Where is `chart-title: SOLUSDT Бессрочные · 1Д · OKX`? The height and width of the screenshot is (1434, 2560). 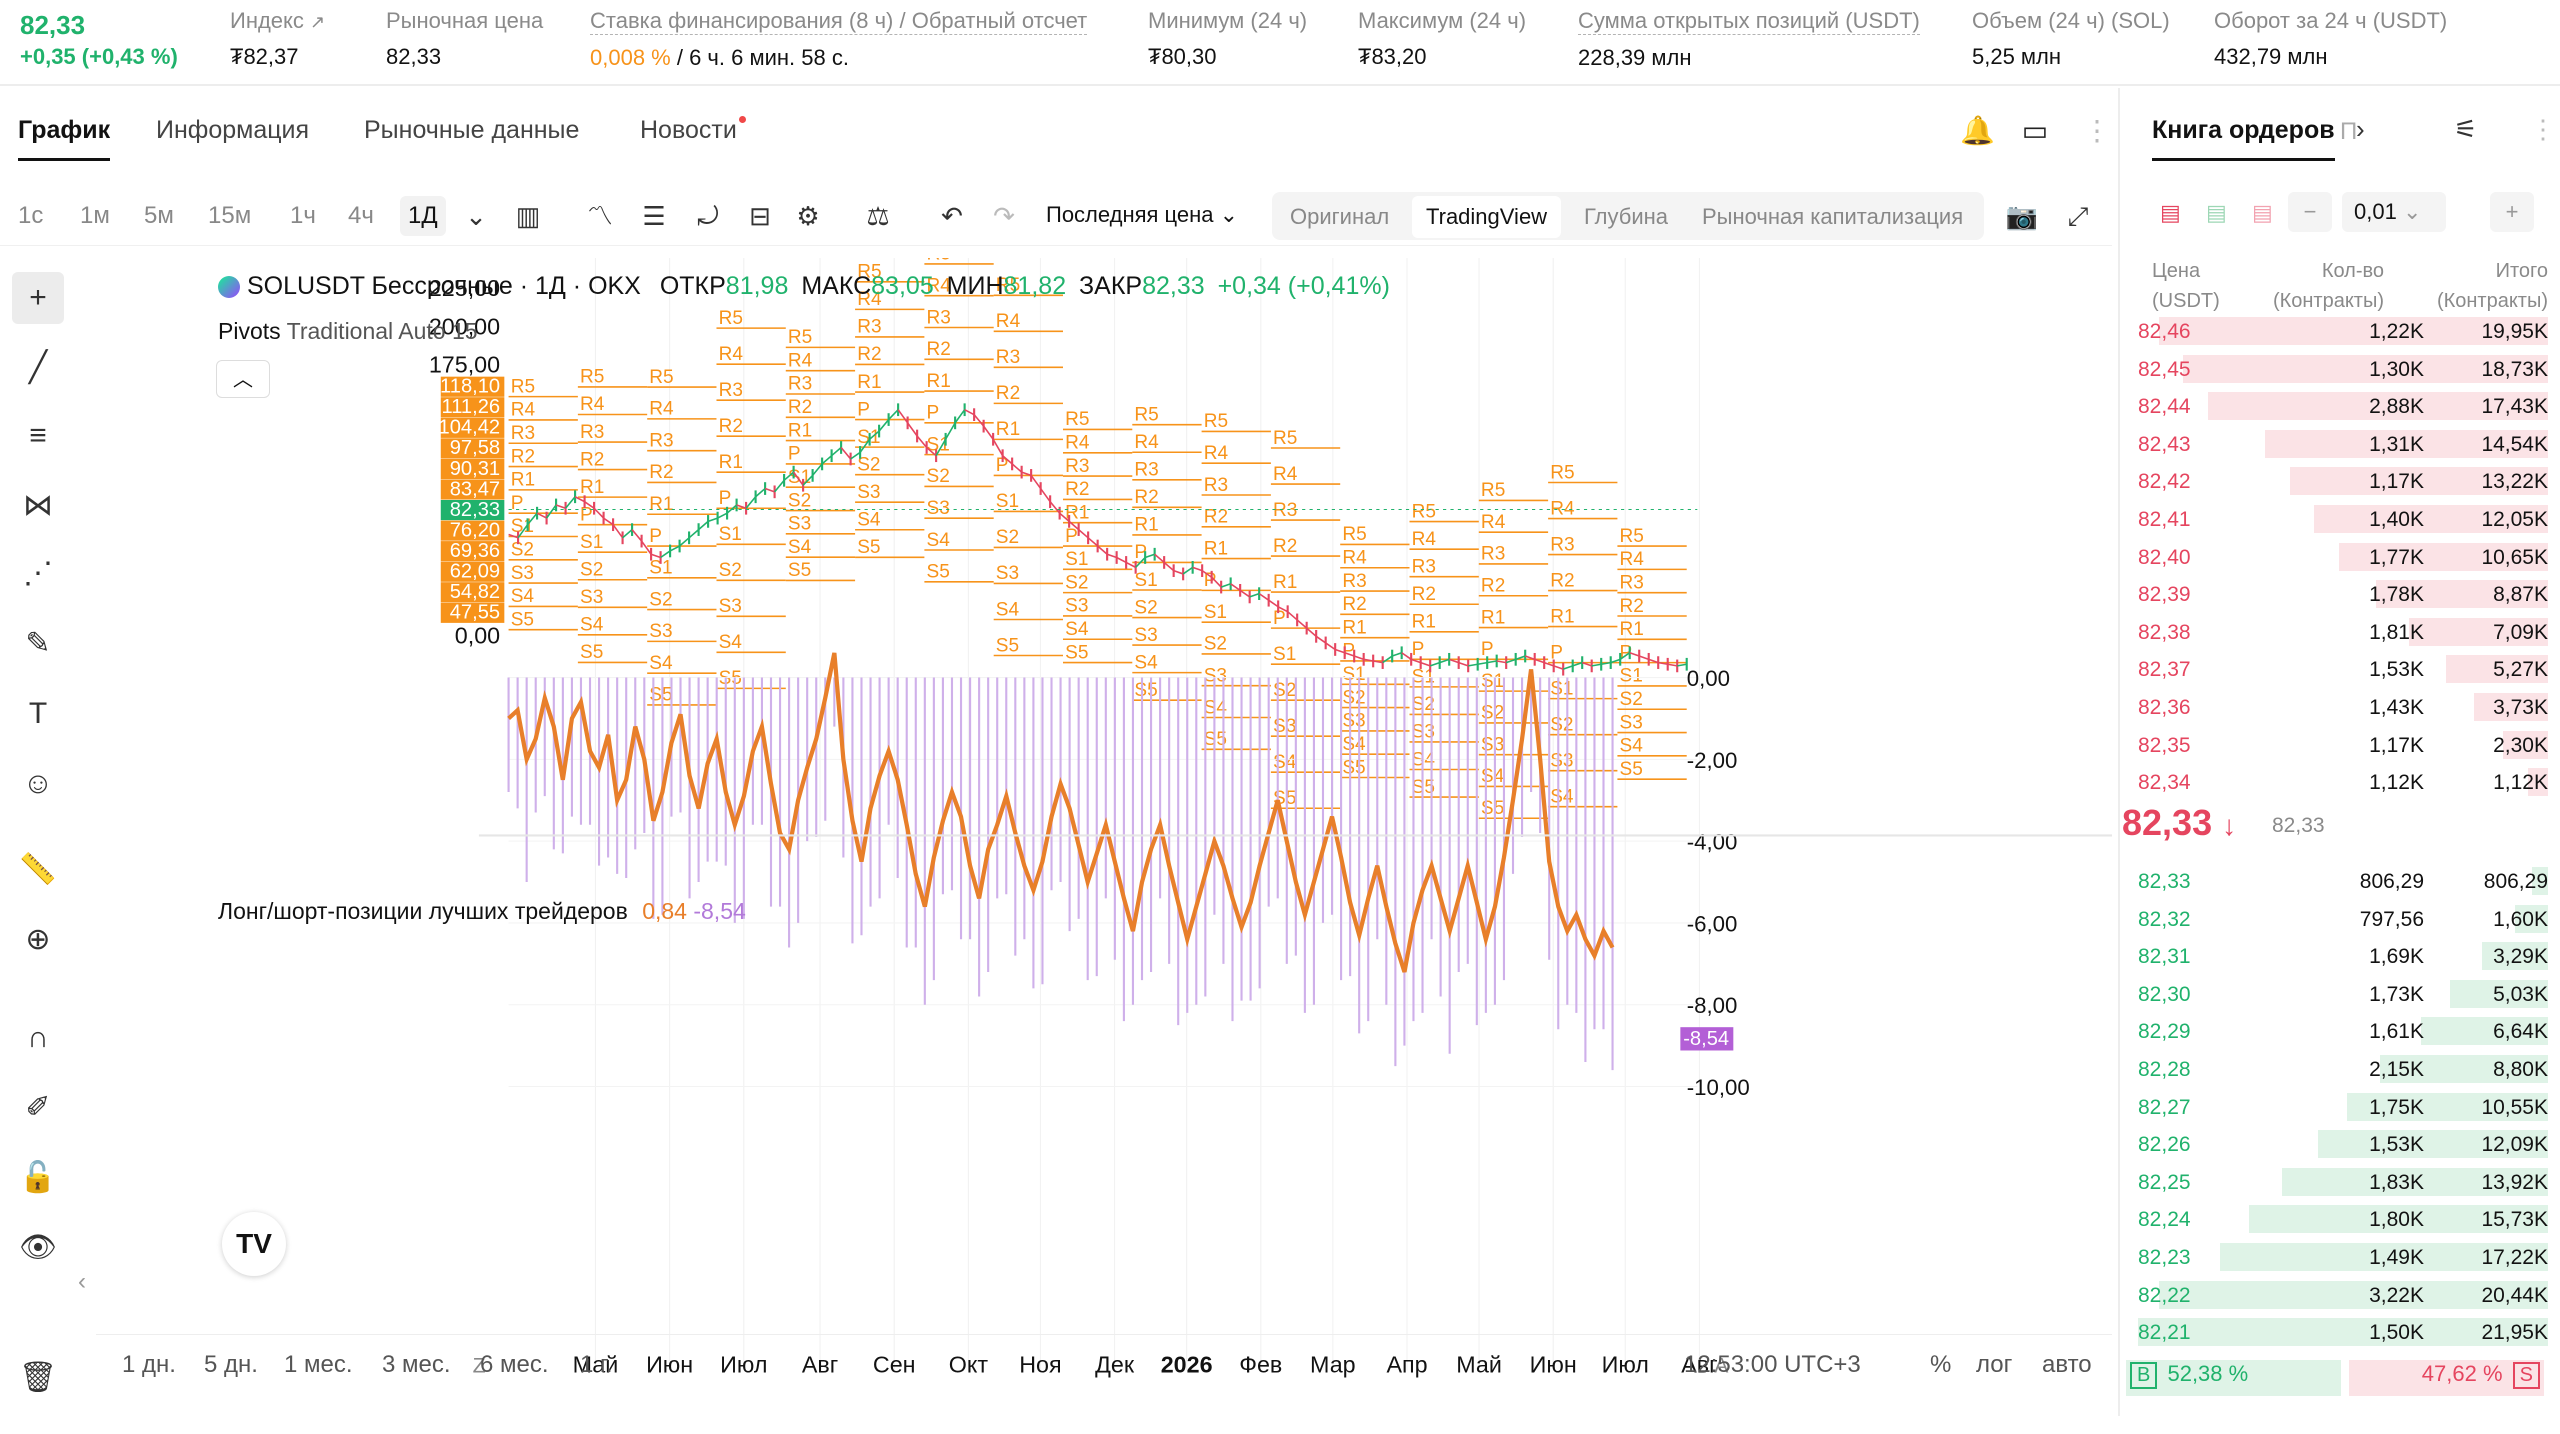
chart-title: SOLUSDT Бессрочные · 1Д · OKX is located at coordinates (443, 286).